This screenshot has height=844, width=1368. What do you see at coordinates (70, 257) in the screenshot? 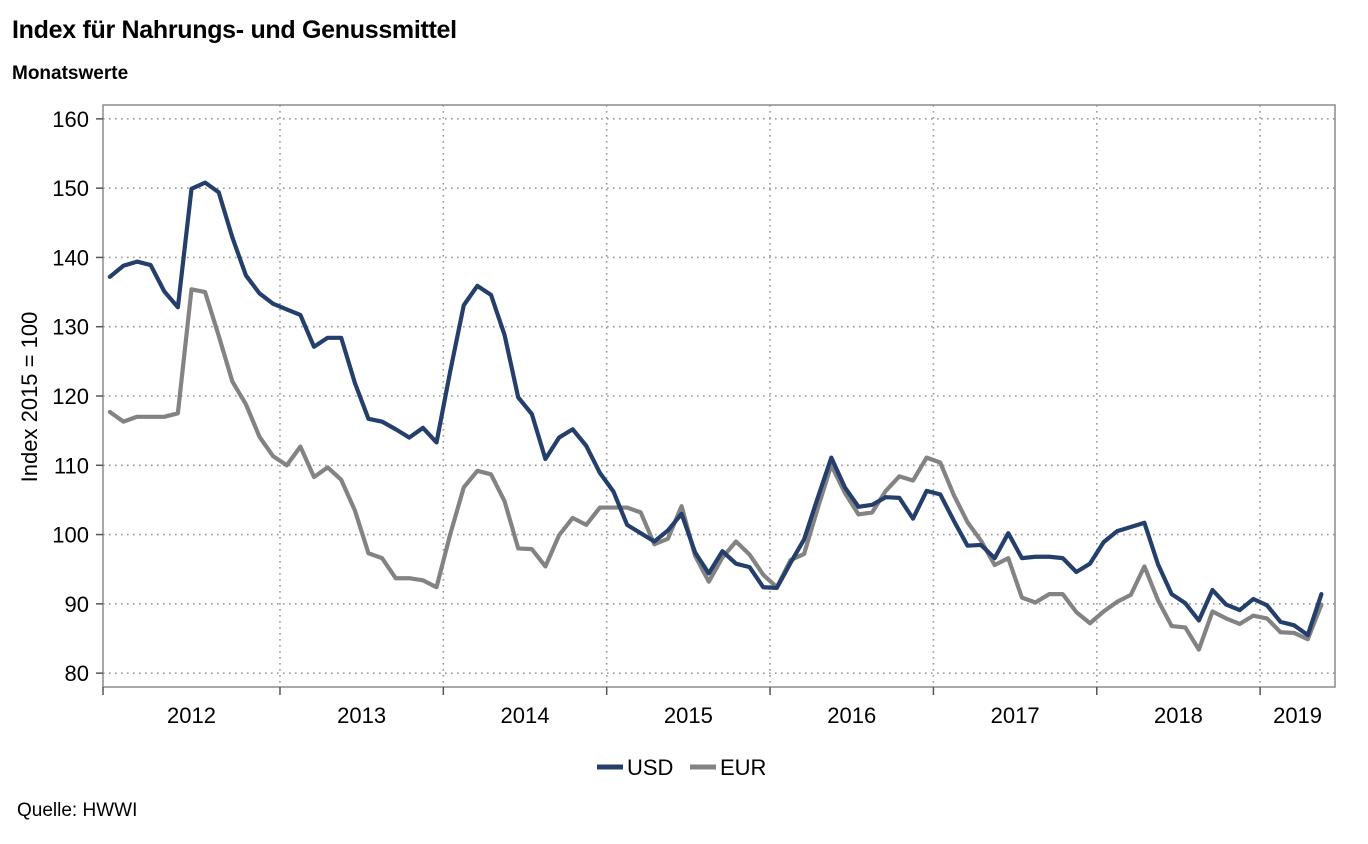
I see `y-tick-label: 140` at bounding box center [70, 257].